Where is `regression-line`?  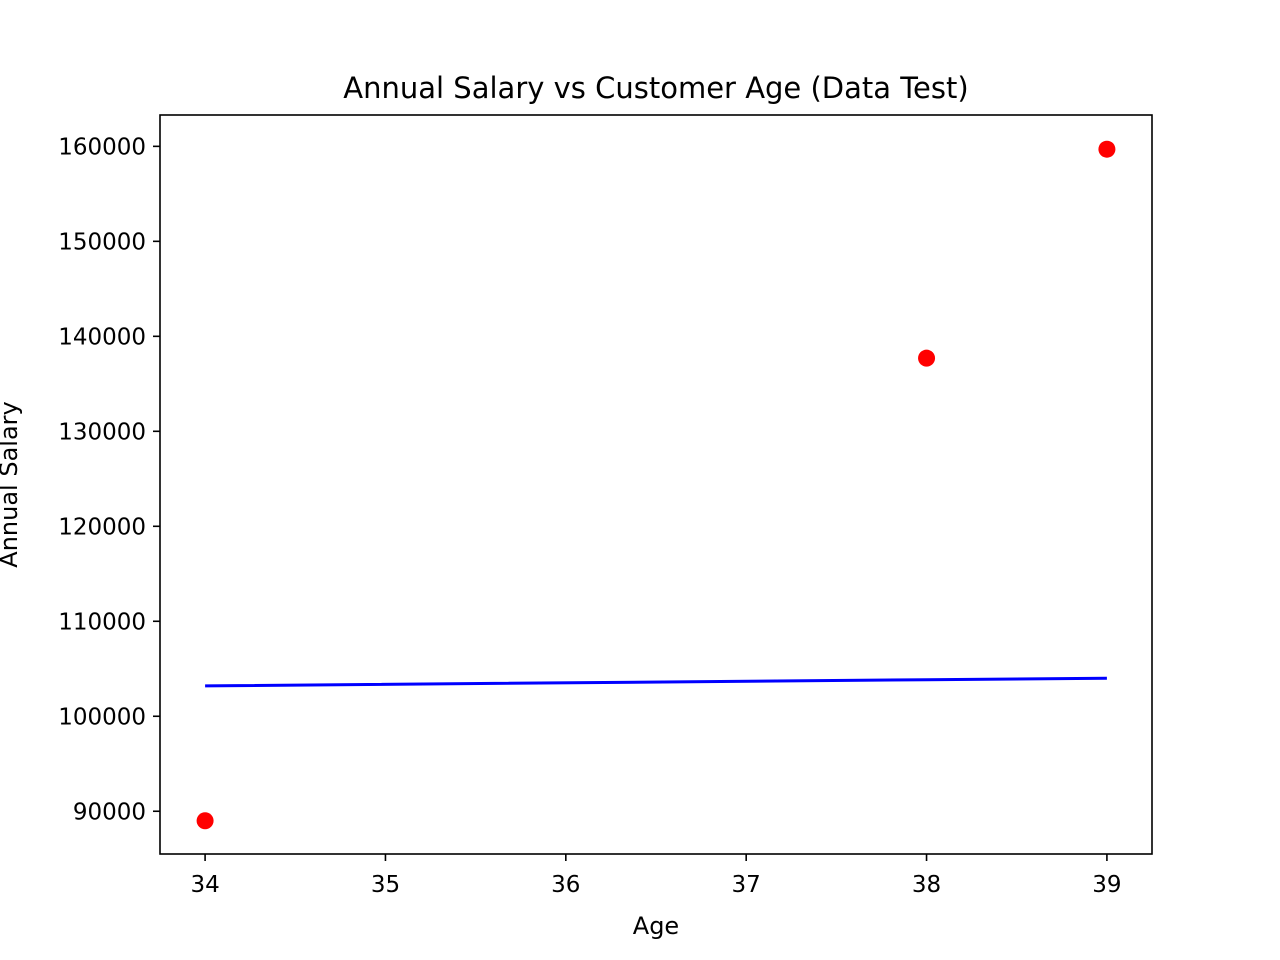
regression-line is located at coordinates (656, 682).